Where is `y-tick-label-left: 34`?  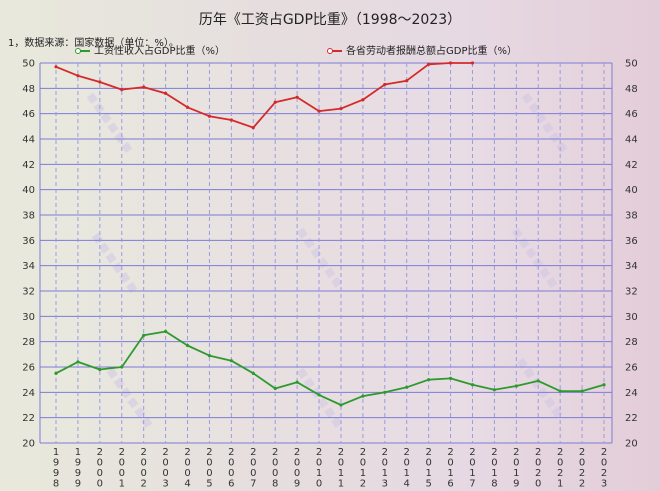
y-tick-label-left: 34 is located at coordinates (28, 266).